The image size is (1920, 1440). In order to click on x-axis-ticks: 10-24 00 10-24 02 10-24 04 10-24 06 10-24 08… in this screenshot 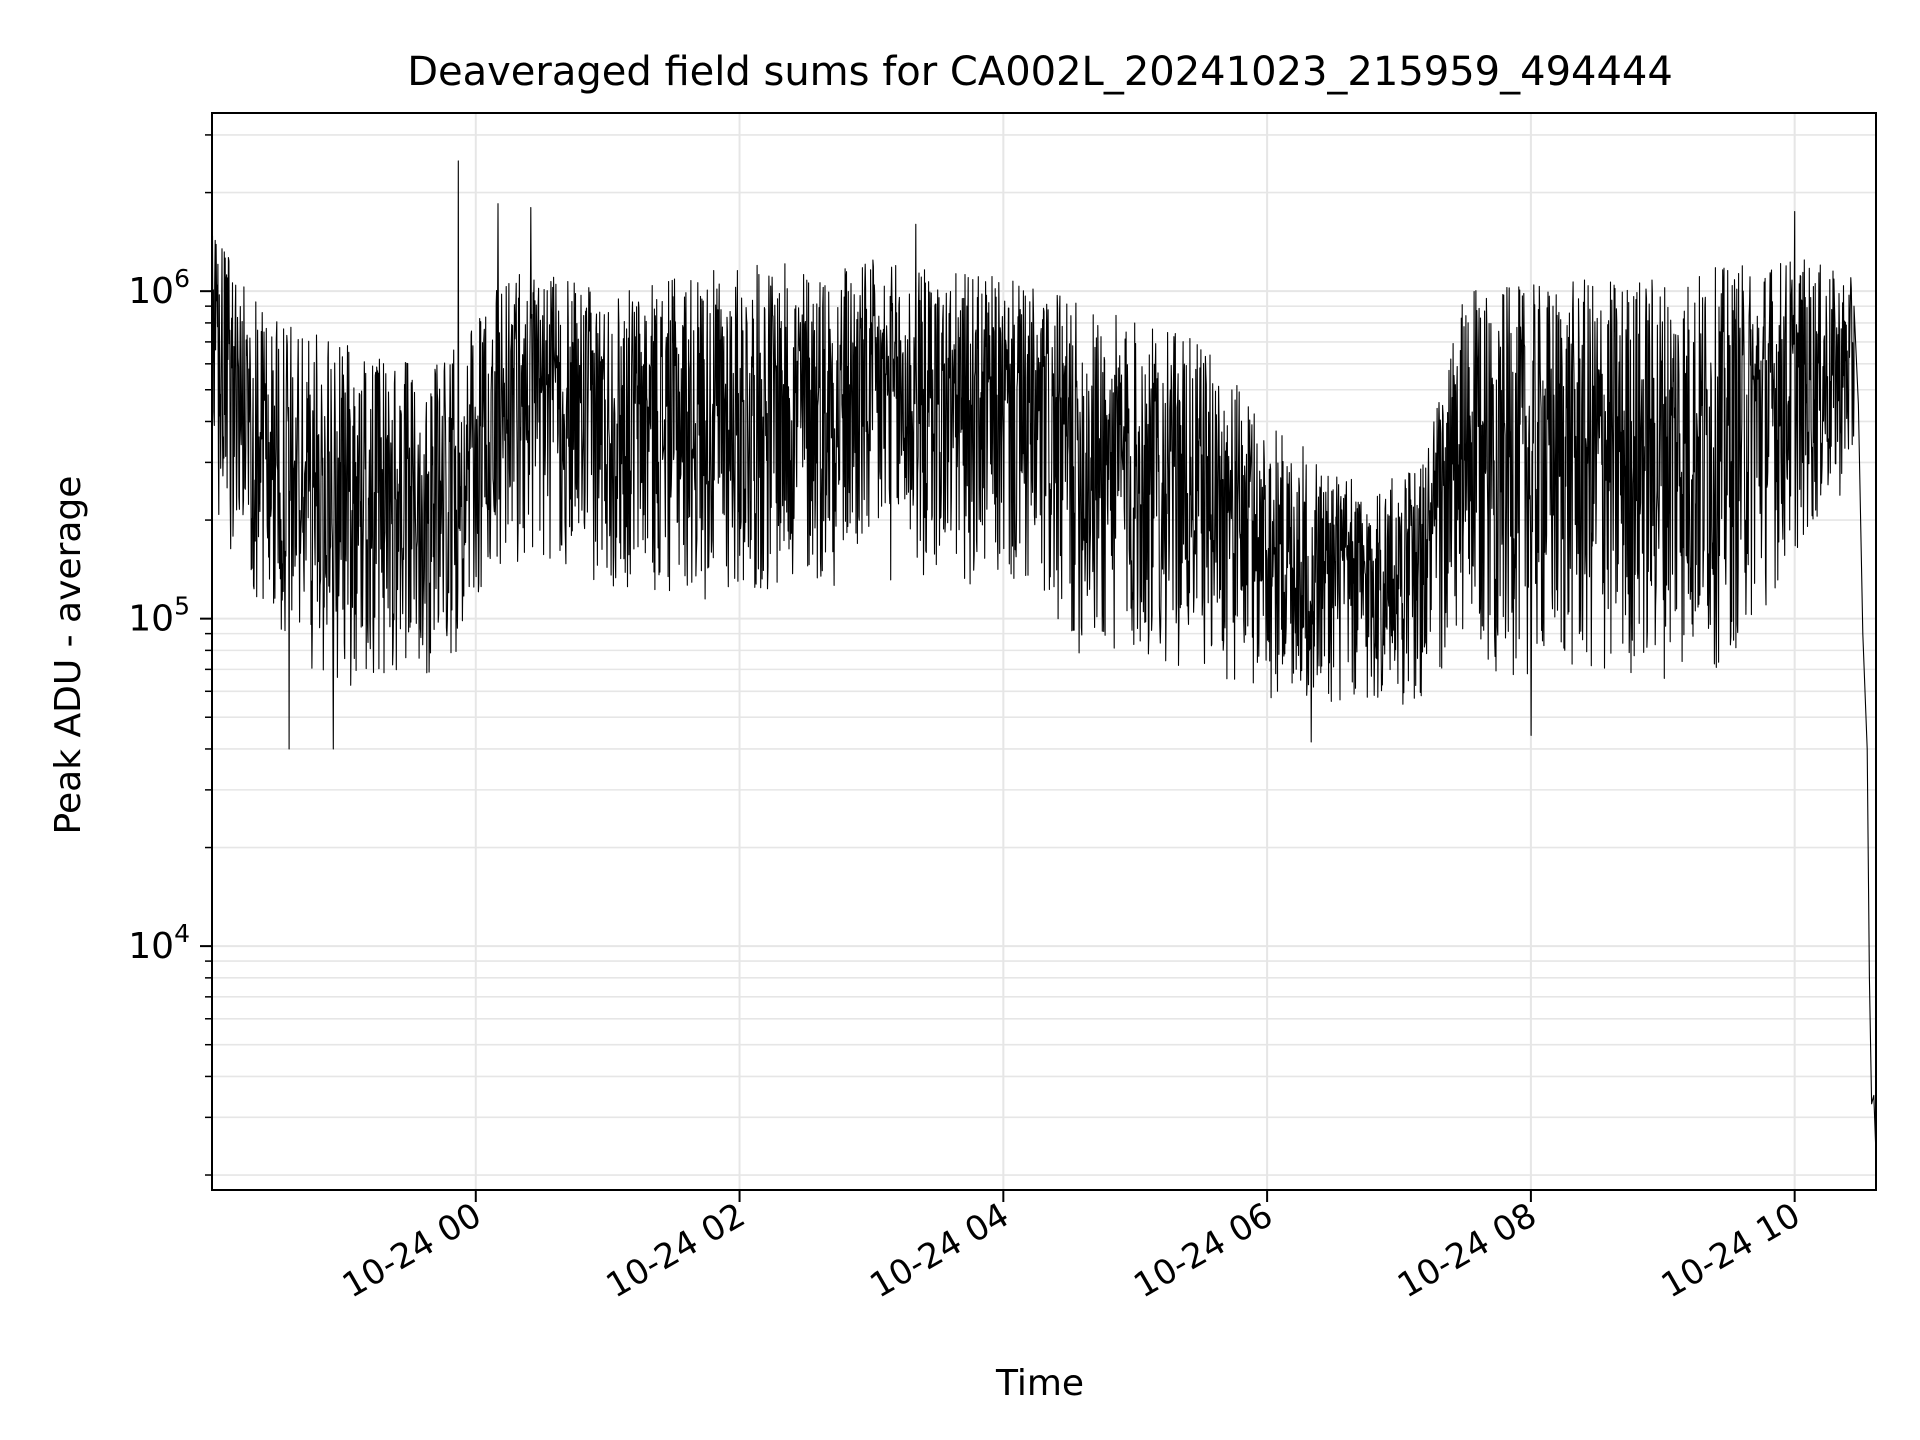, I will do `click(1071, 1248)`.